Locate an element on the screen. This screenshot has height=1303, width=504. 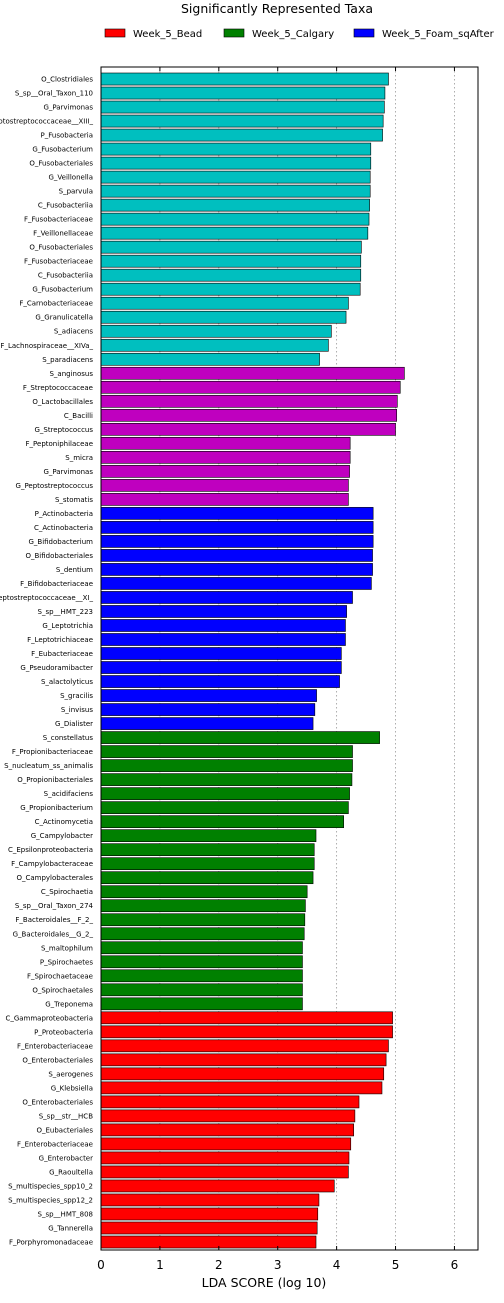
bar-label-34: O_Bifidobacteriales is located at coordinates (59, 556).